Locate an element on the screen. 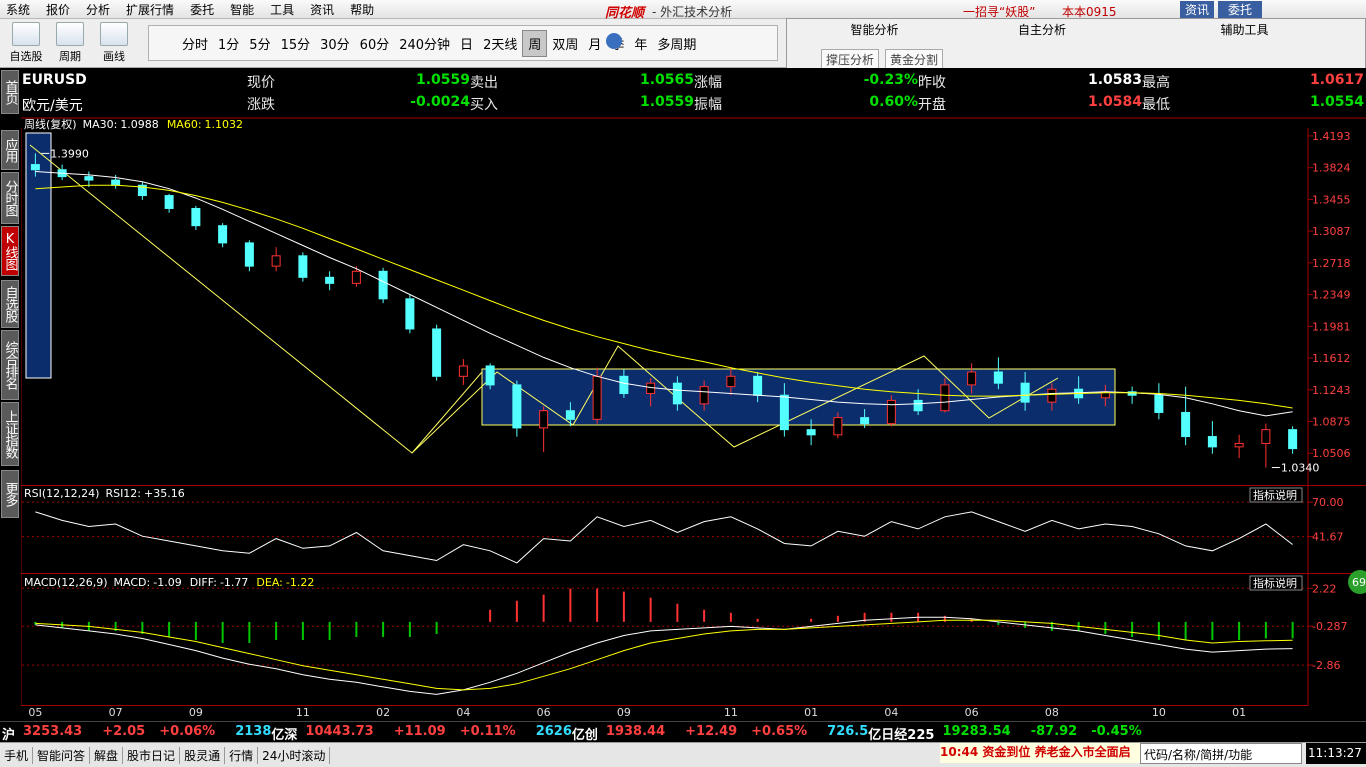 Image resolution: width=1366 pixels, height=767 pixels. tool-button: 画线 is located at coordinates (114, 43).